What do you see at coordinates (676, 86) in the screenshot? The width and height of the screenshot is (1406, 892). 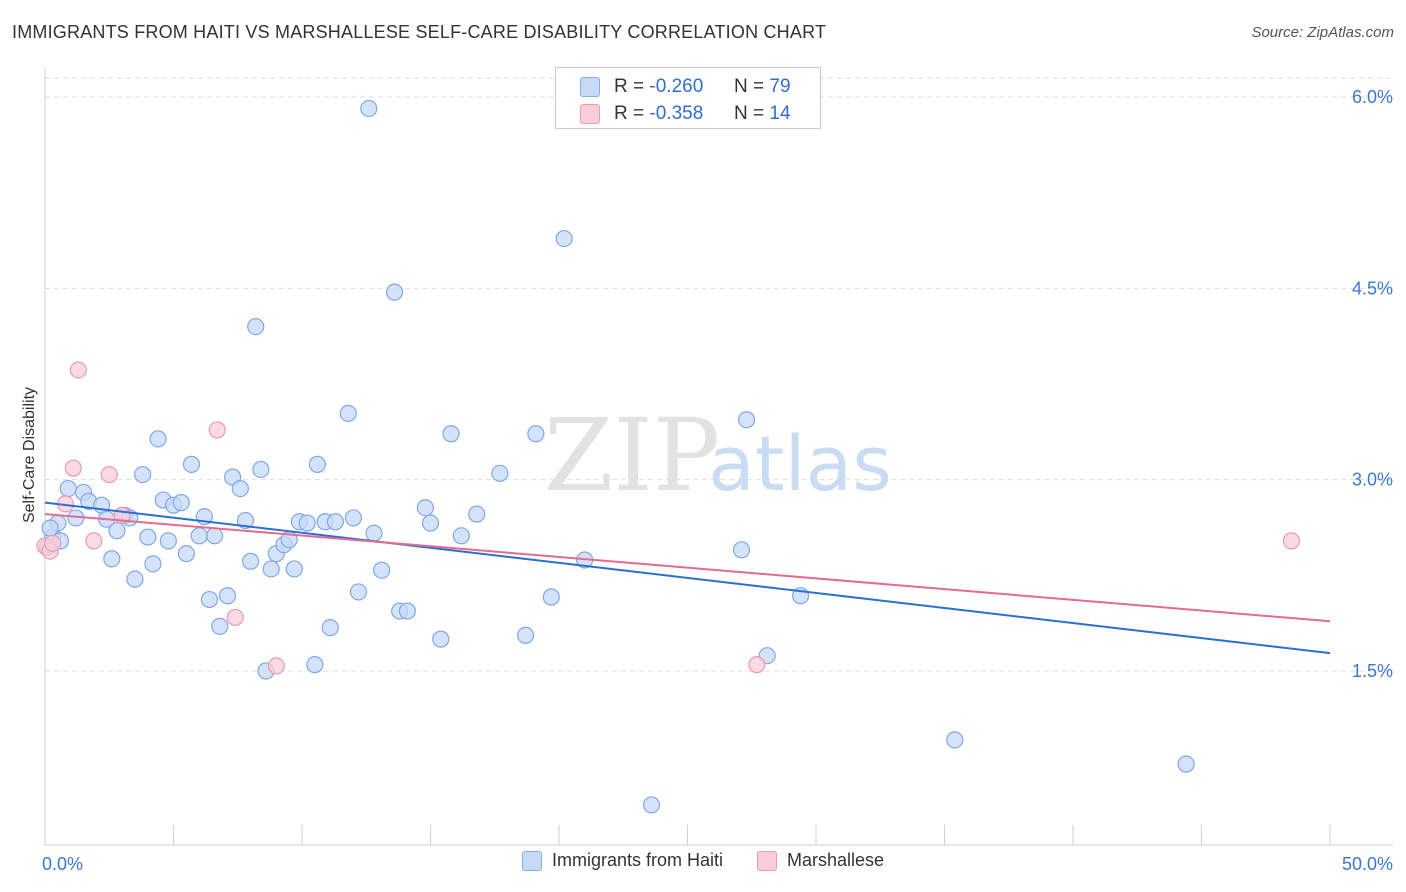 I see `r-value: -0.260` at bounding box center [676, 86].